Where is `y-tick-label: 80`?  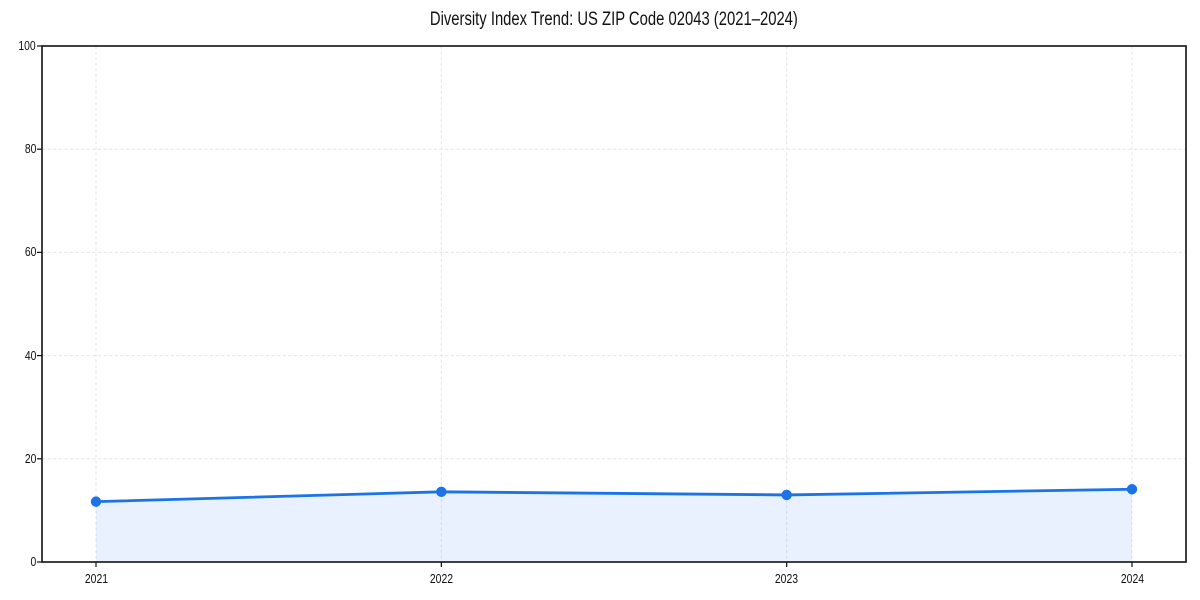 y-tick-label: 80 is located at coordinates (30, 149).